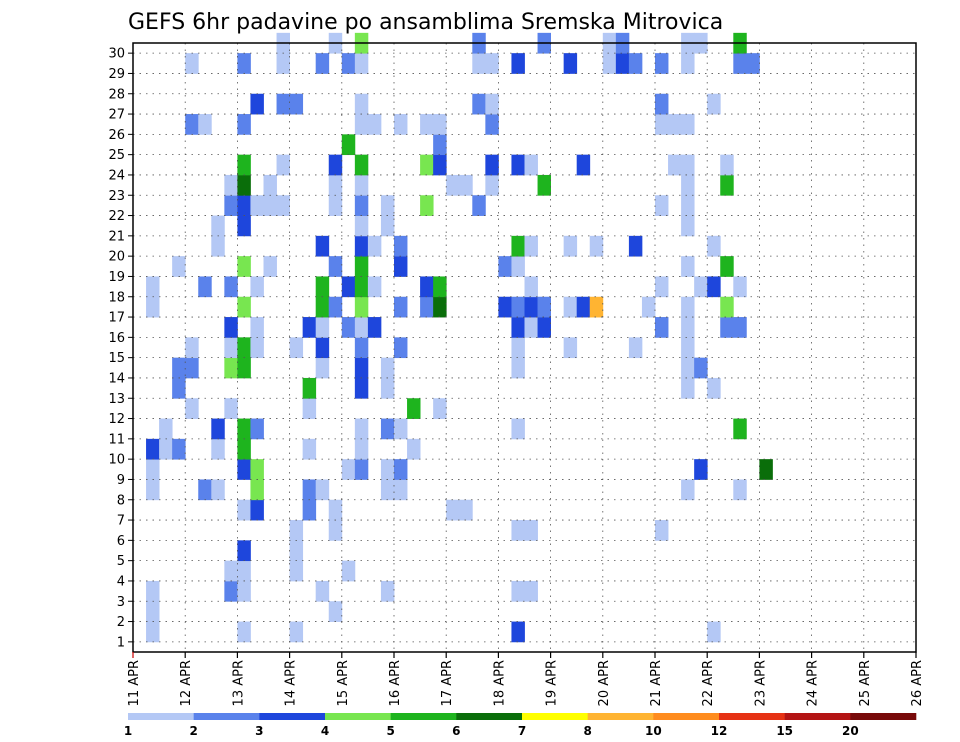  I want to click on legend-label: 4, so click(325, 731).